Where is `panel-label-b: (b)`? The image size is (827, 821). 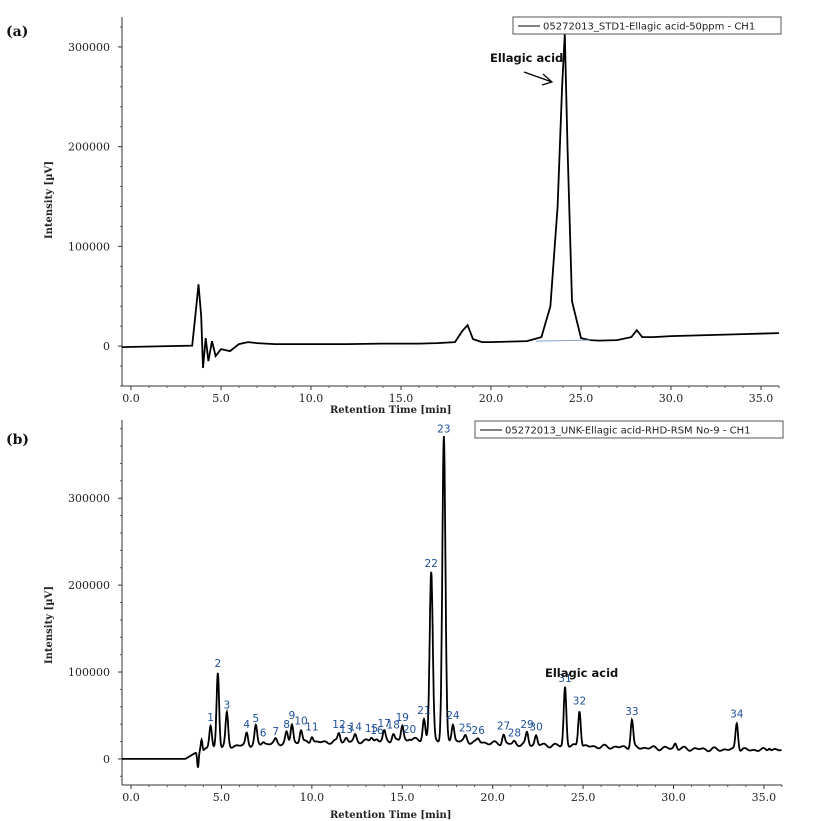
panel-label-b: (b) is located at coordinates (17, 440).